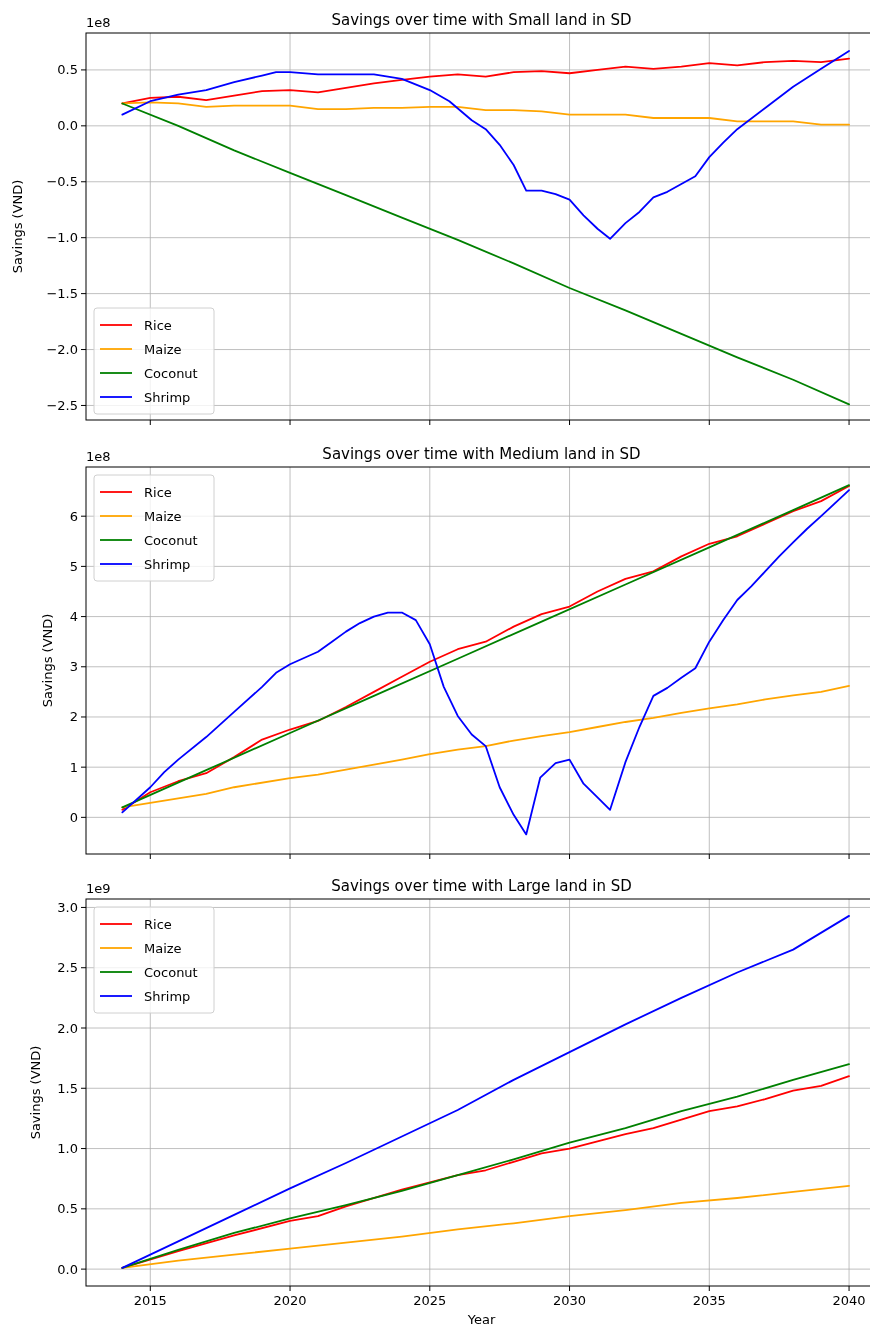  What do you see at coordinates (481, 20) in the screenshot?
I see `chart-title: Savings over time with Small land in SD` at bounding box center [481, 20].